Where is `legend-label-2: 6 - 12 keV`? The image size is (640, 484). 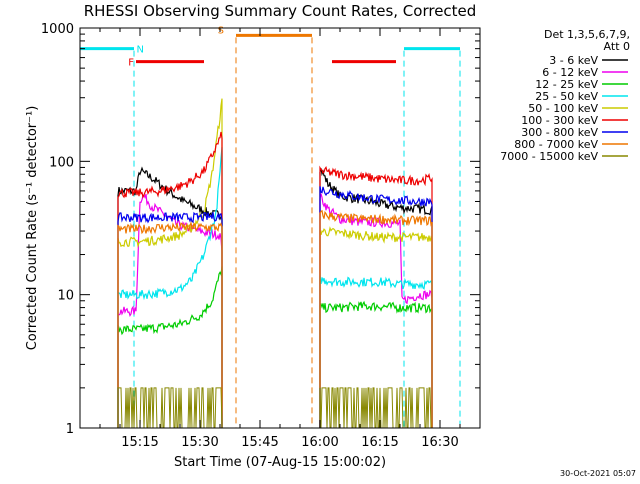 legend-label-2: 6 - 12 keV is located at coordinates (570, 72).